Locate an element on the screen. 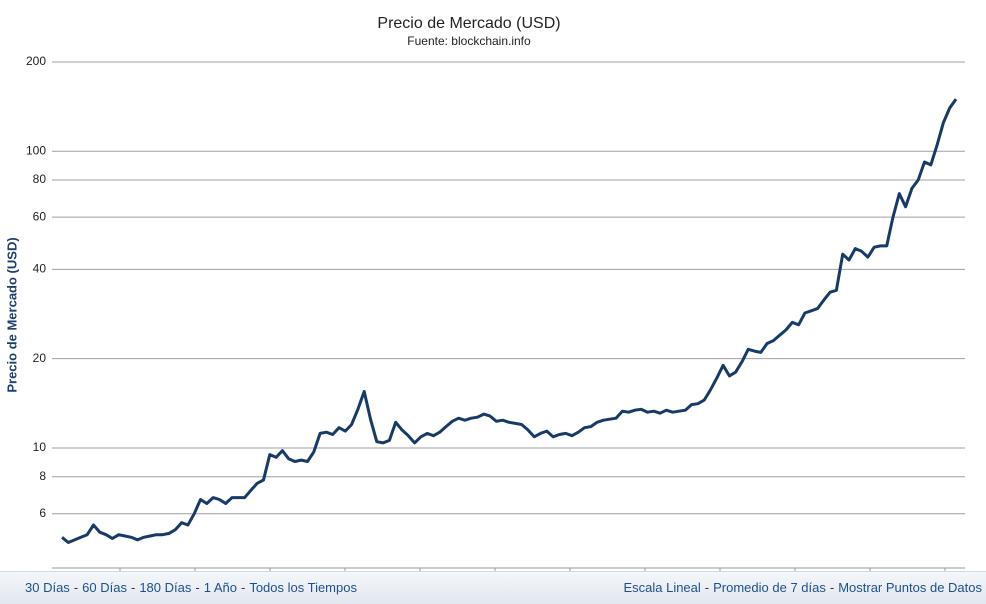 The width and height of the screenshot is (986, 604). footer-link: Mostrar Puntos de Datos is located at coordinates (910, 587).